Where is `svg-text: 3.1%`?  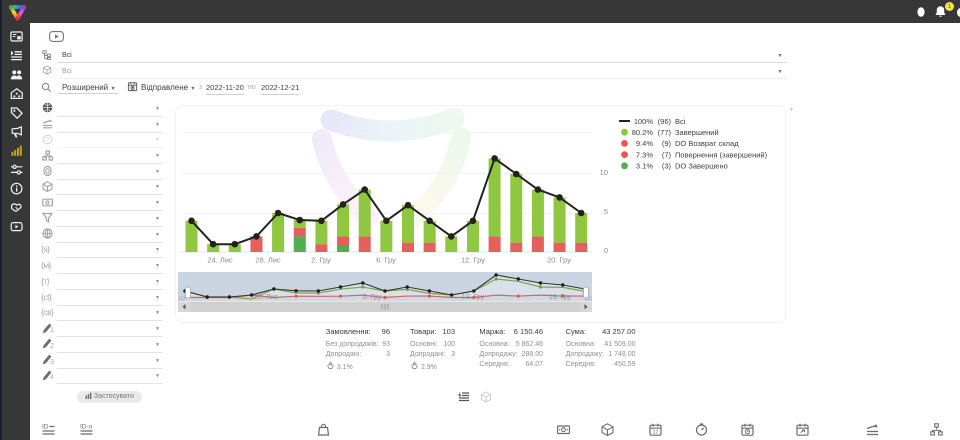
svg-text: 3.1% is located at coordinates (644, 166).